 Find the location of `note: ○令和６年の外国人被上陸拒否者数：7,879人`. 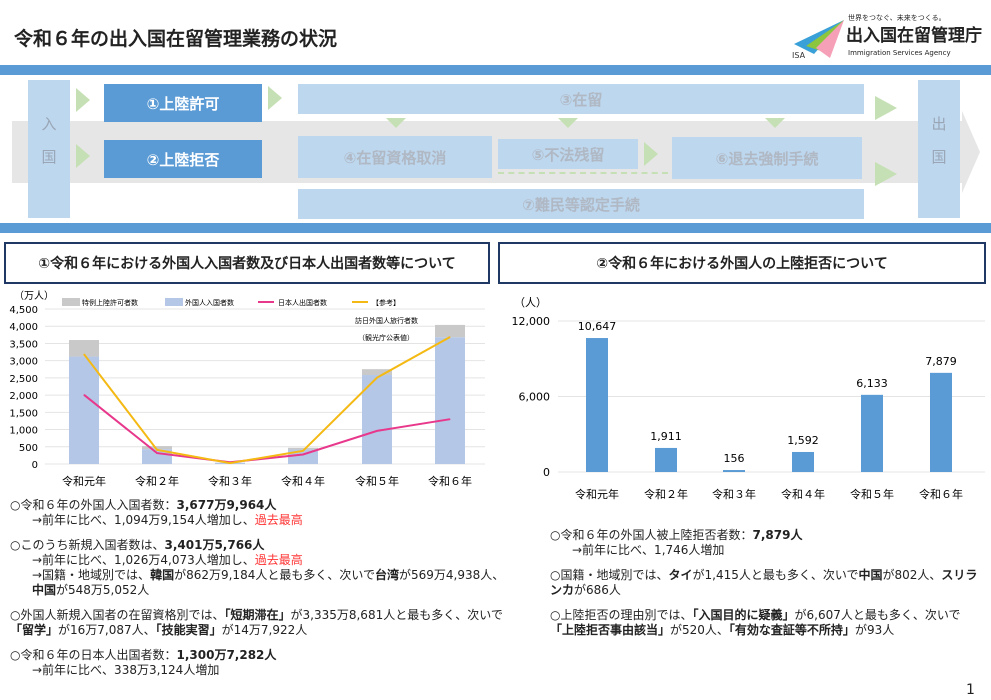

note: ○令和６年の外国人被上陸拒否者数：7,879人 is located at coordinates (676, 535).